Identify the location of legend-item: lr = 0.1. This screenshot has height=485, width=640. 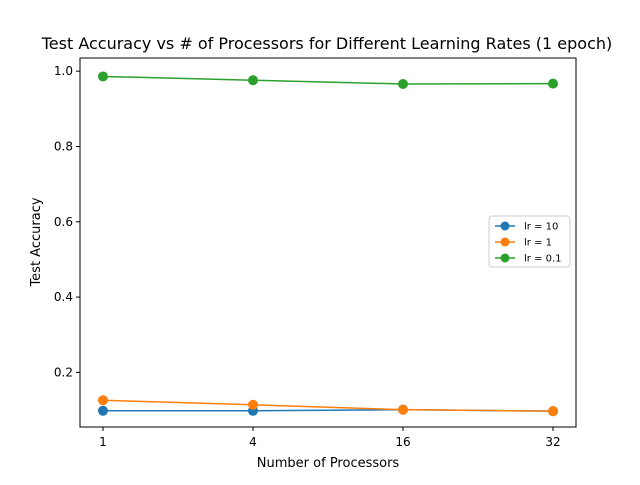
(528, 259).